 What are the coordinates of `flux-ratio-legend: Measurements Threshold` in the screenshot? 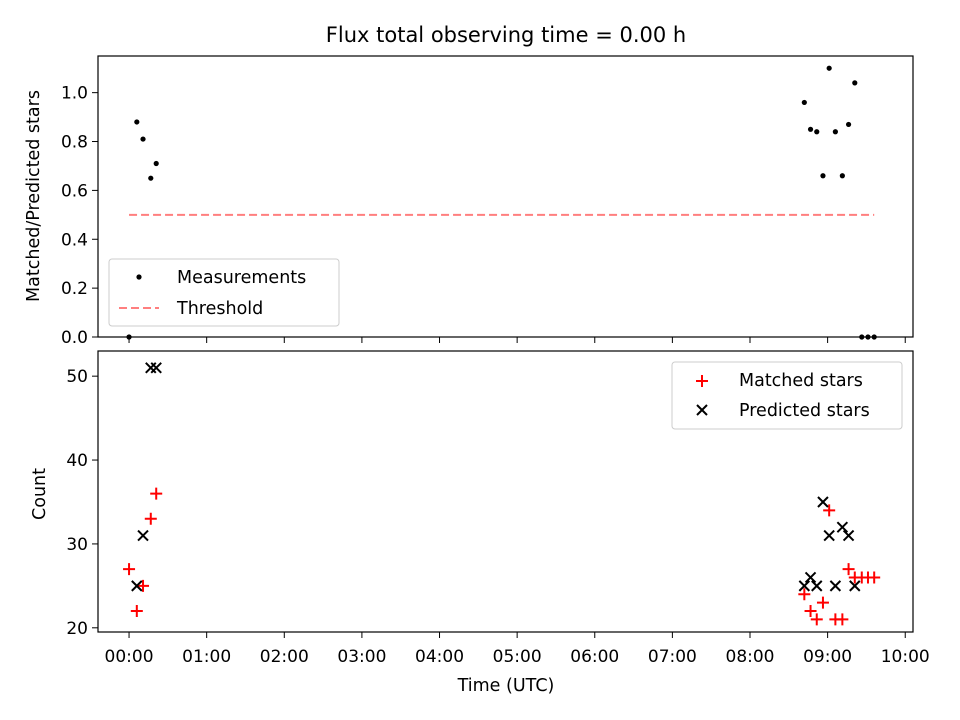 It's located at (224, 292).